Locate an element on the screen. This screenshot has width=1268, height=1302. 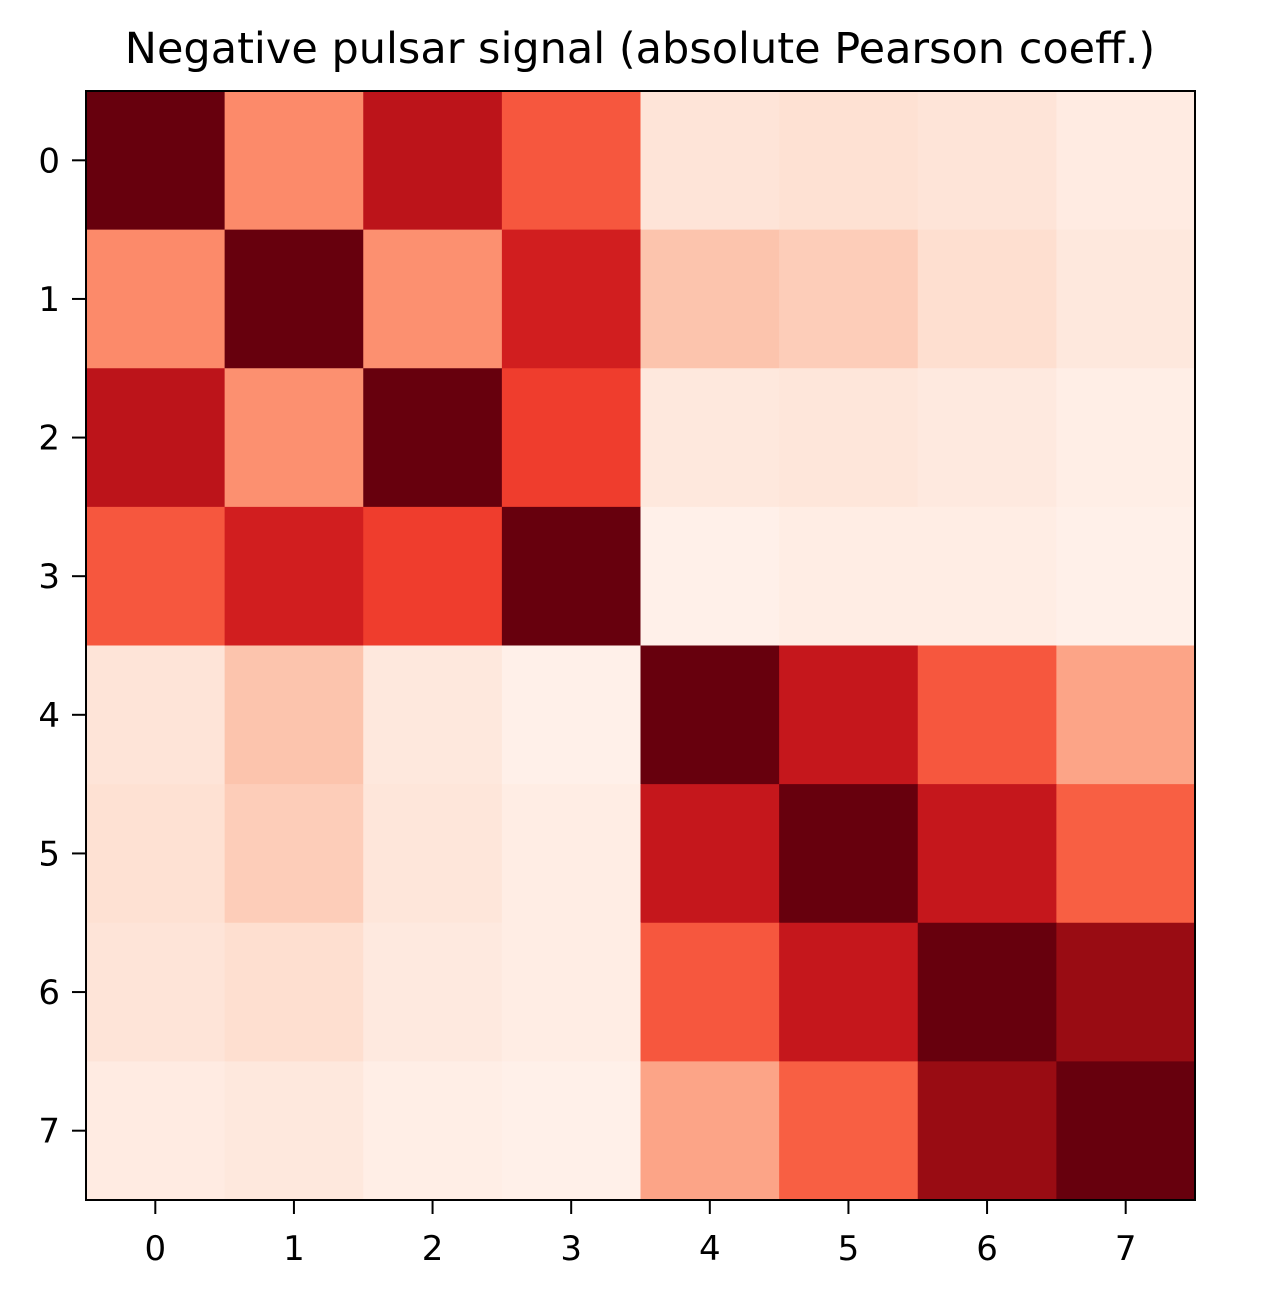
x-tick-label-3: 3 is located at coordinates (571, 1249).